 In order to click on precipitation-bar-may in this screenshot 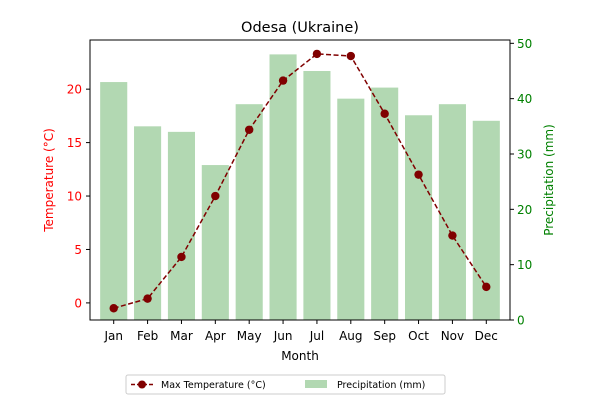, I will do `click(249, 212)`.